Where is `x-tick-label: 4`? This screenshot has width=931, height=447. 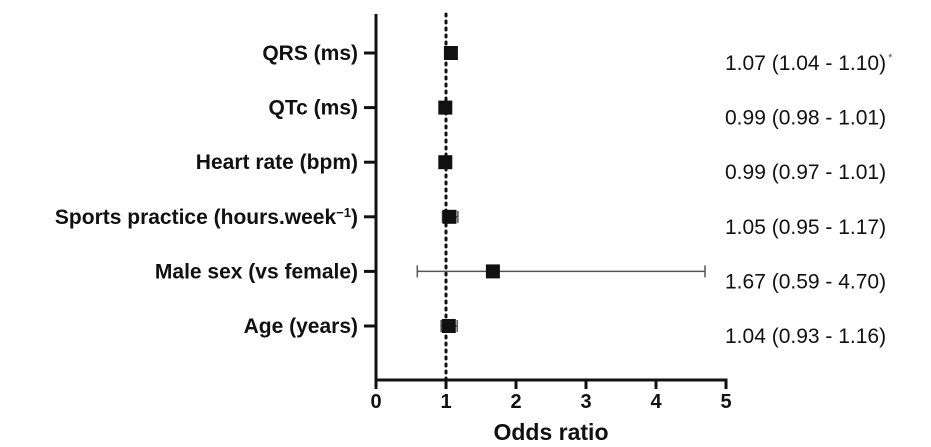 x-tick-label: 4 is located at coordinates (656, 402).